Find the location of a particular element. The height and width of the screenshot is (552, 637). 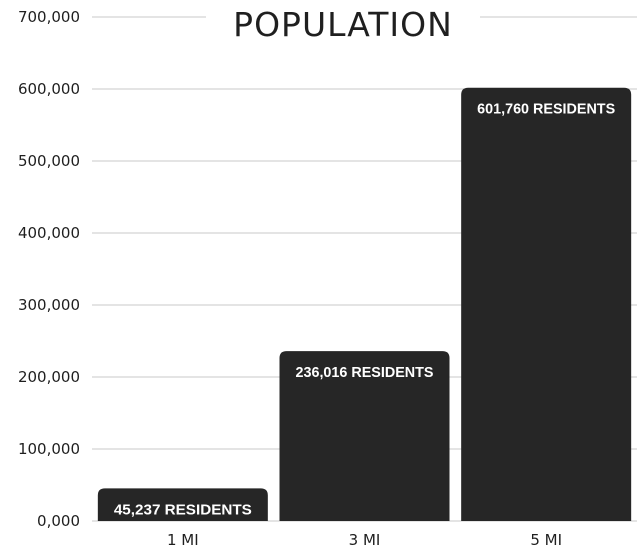

y-tick-label: 100,000 is located at coordinates (49, 449).